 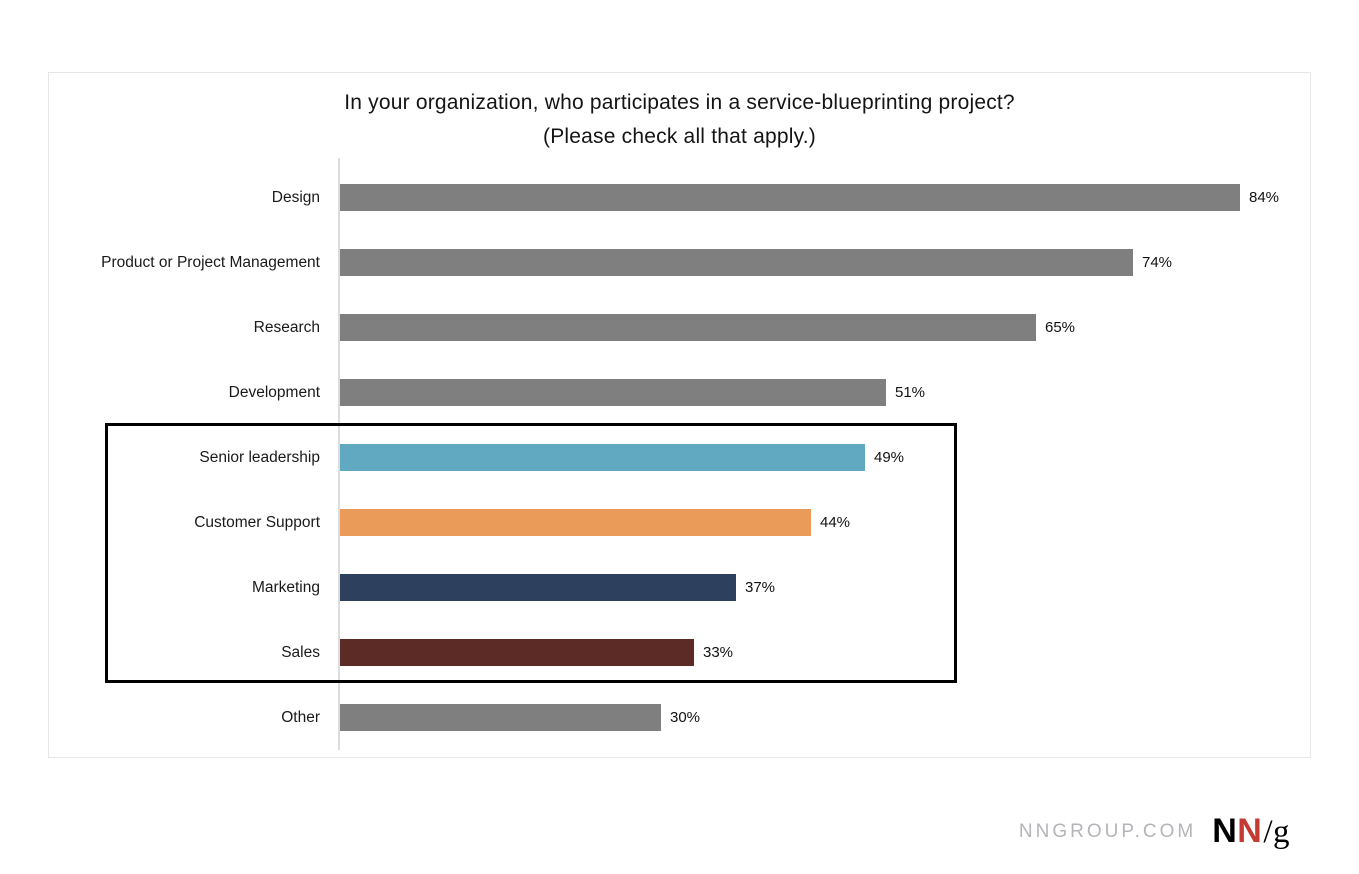 I want to click on category-label: Product or Project Management, so click(x=210, y=262).